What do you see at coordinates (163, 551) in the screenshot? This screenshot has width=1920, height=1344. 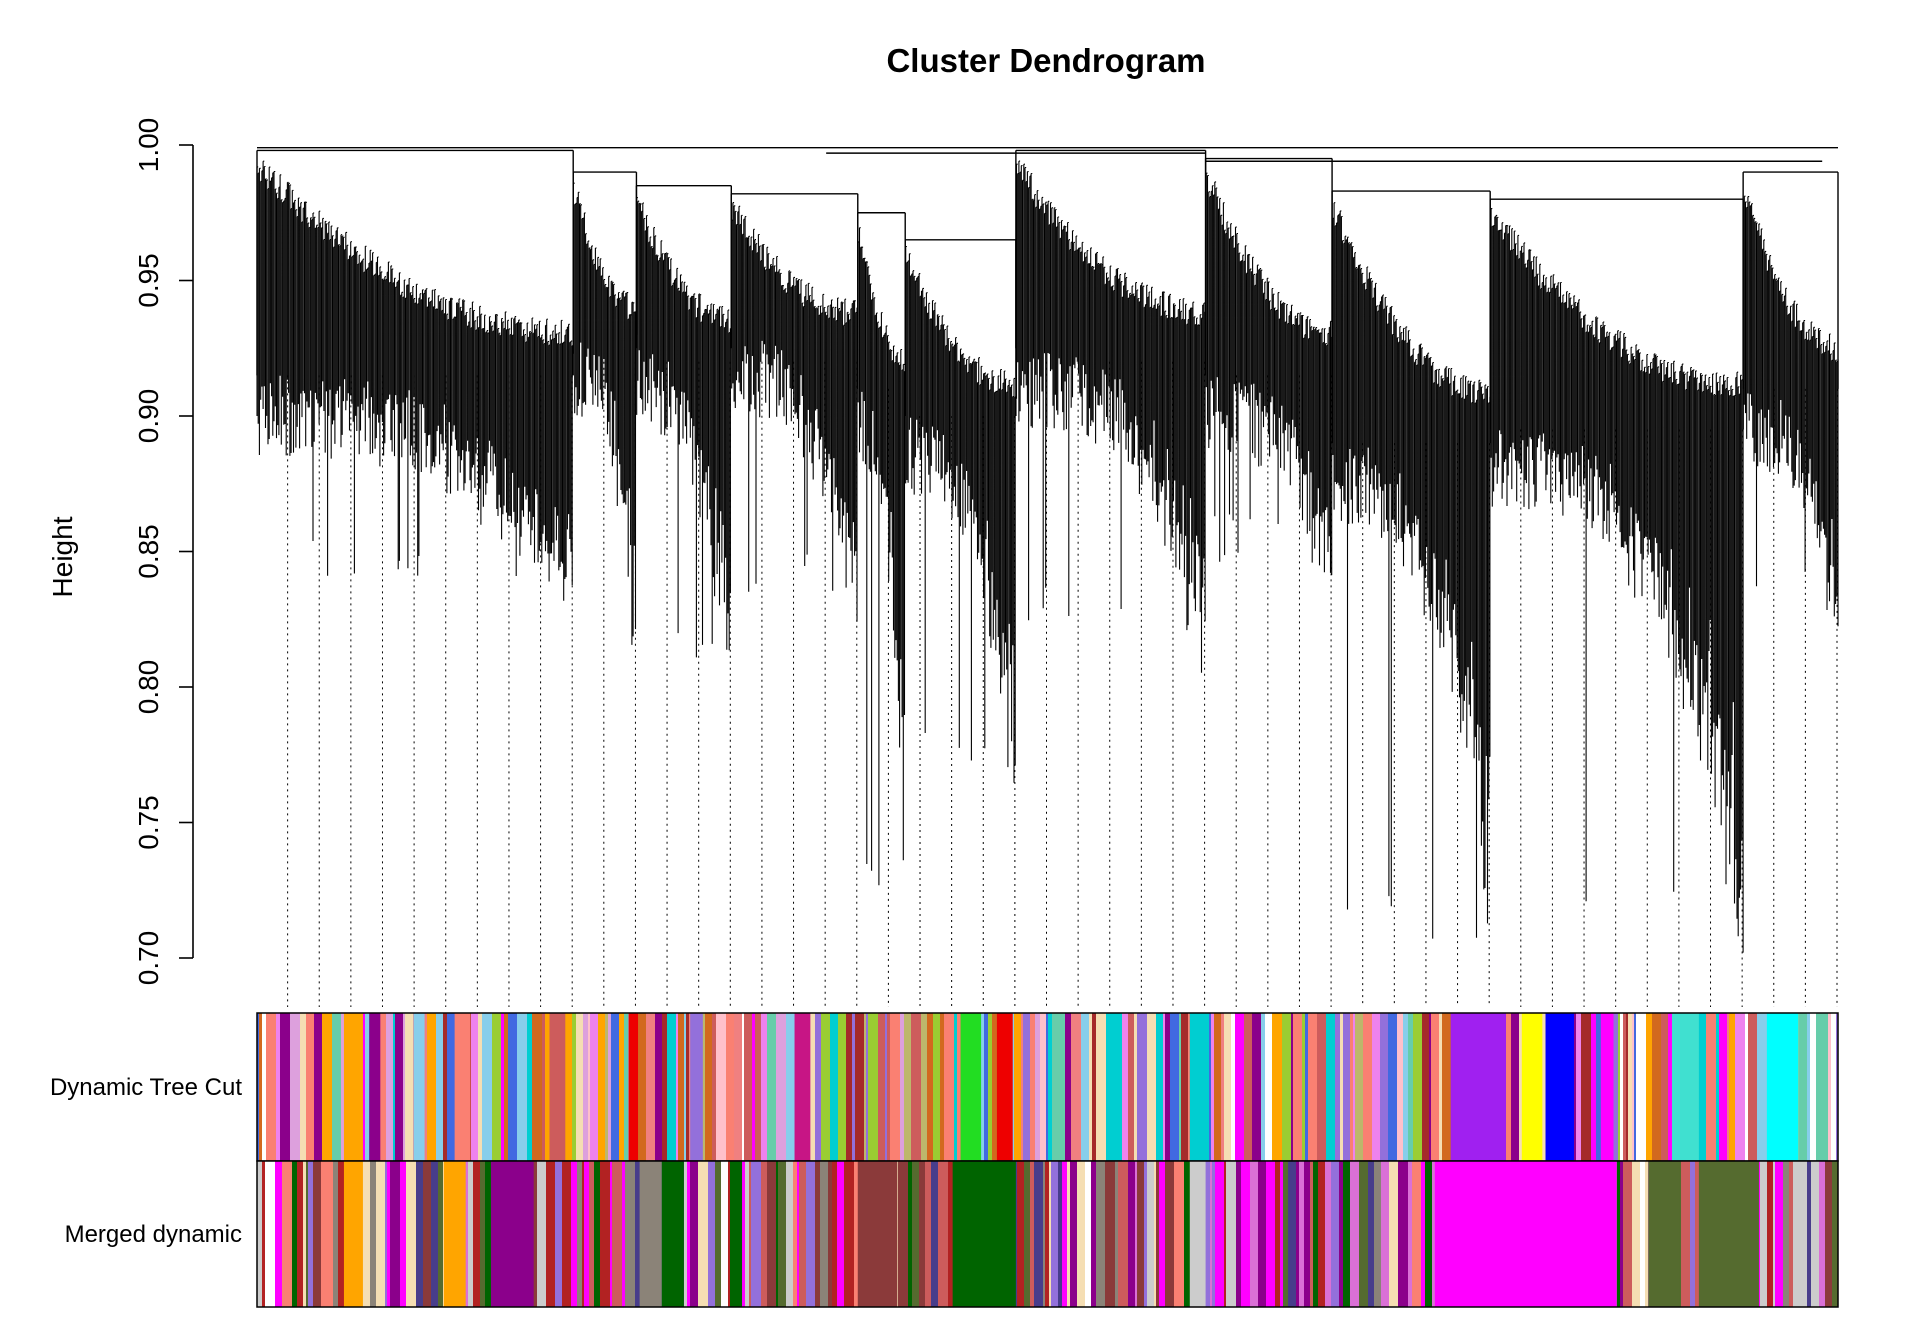 I see `y-axis: 0.70 0.75 0.80 0.85 0.90 0.95 1.00` at bounding box center [163, 551].